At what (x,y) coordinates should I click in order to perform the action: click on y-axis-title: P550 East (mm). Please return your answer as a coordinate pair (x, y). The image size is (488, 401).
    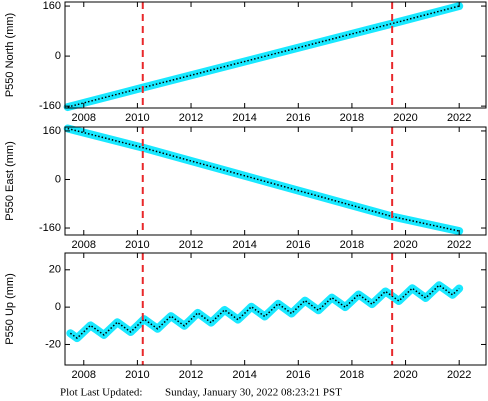
    Looking at the image, I should click on (10, 180).